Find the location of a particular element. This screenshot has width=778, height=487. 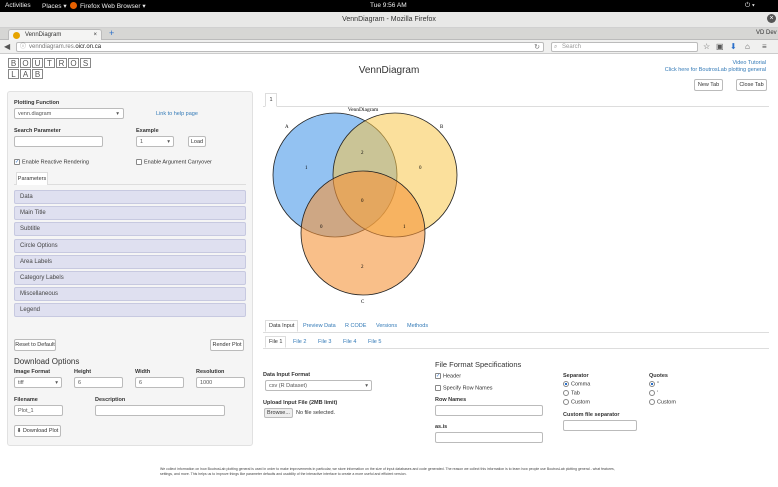

reload-icon: ↻ is located at coordinates (537, 47).